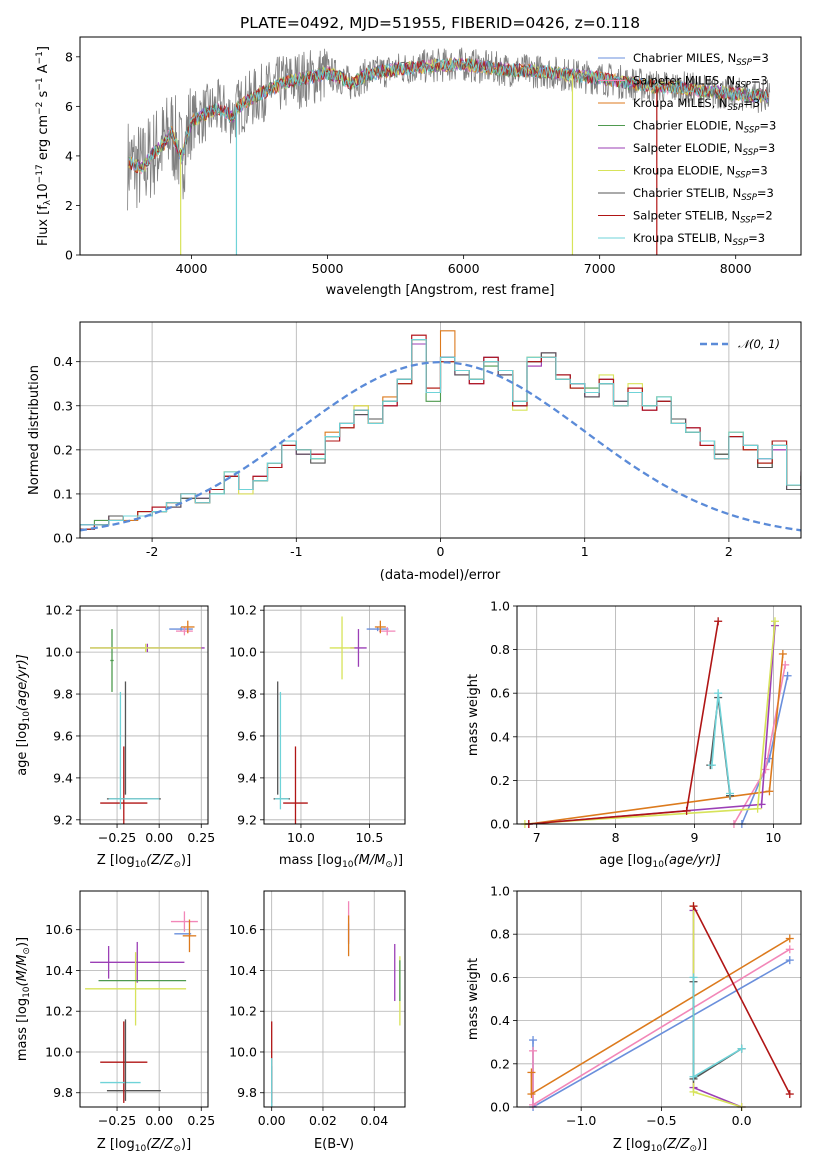 The width and height of the screenshot is (819, 1170). I want to click on z-mass-ylabel: mass [log10(M/M⊙)], so click(23, 999).